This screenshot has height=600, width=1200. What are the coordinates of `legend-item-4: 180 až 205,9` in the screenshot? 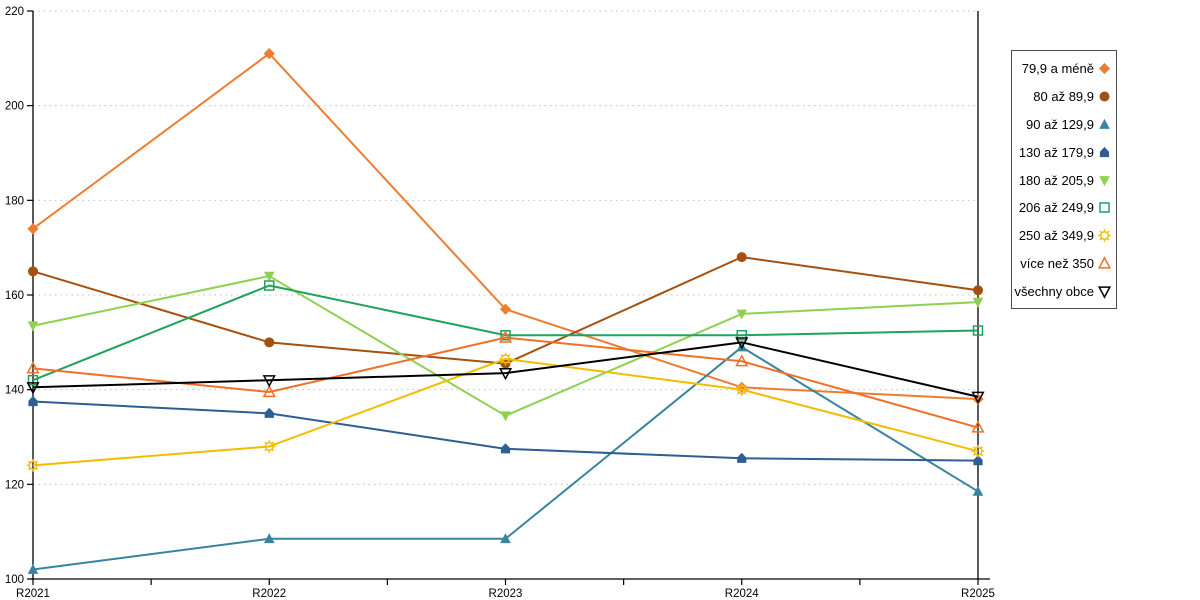 It's located at (1064, 180).